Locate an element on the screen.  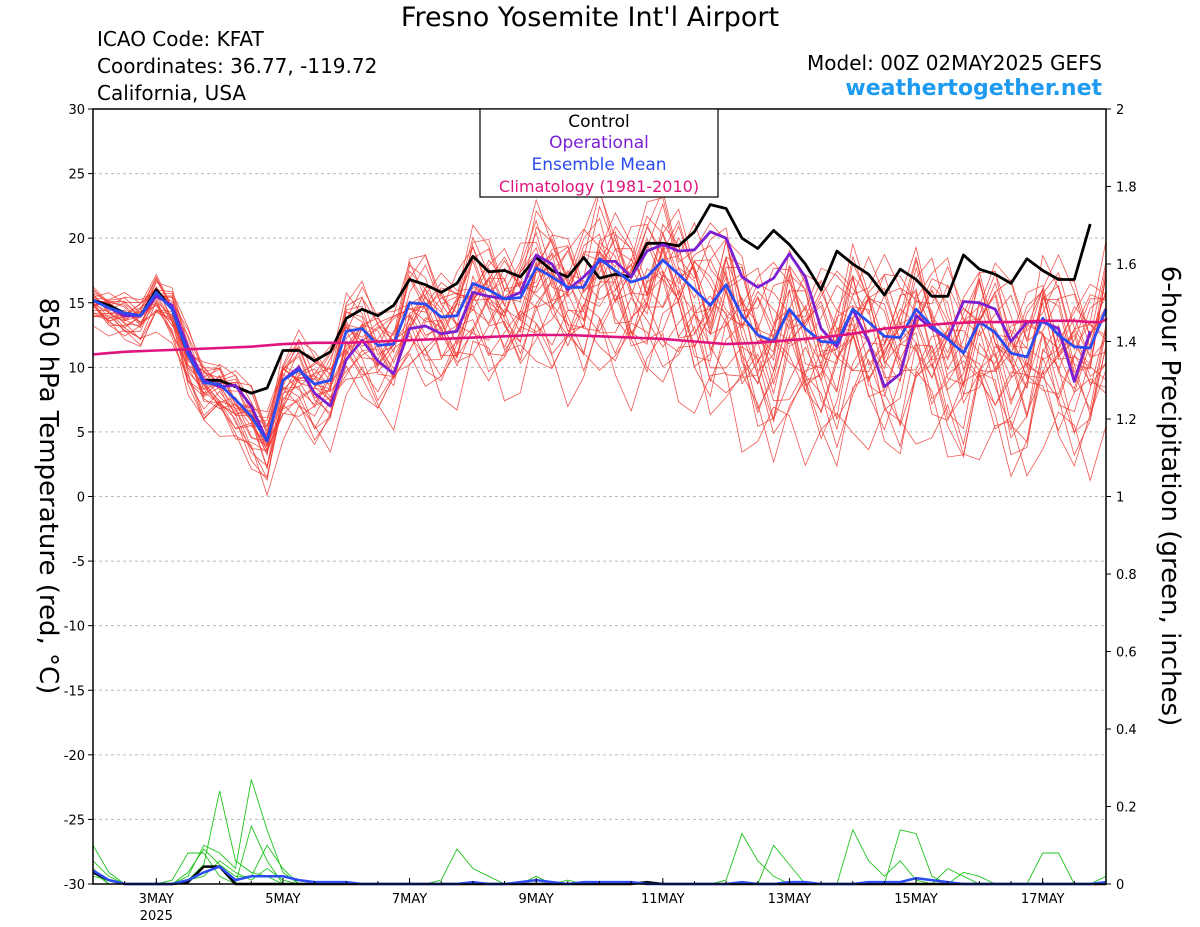
x-tick-label: 11MAY is located at coordinates (663, 899).